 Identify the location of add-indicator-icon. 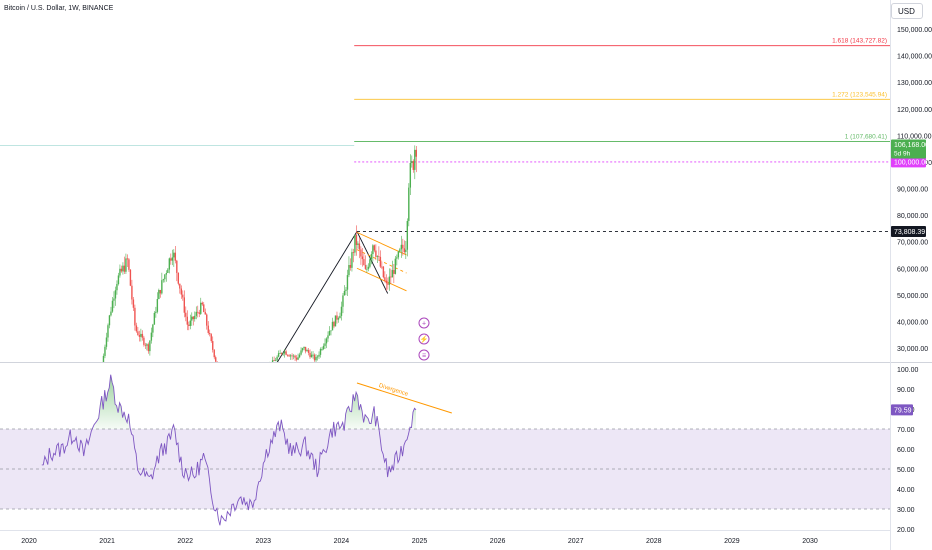
(424, 323).